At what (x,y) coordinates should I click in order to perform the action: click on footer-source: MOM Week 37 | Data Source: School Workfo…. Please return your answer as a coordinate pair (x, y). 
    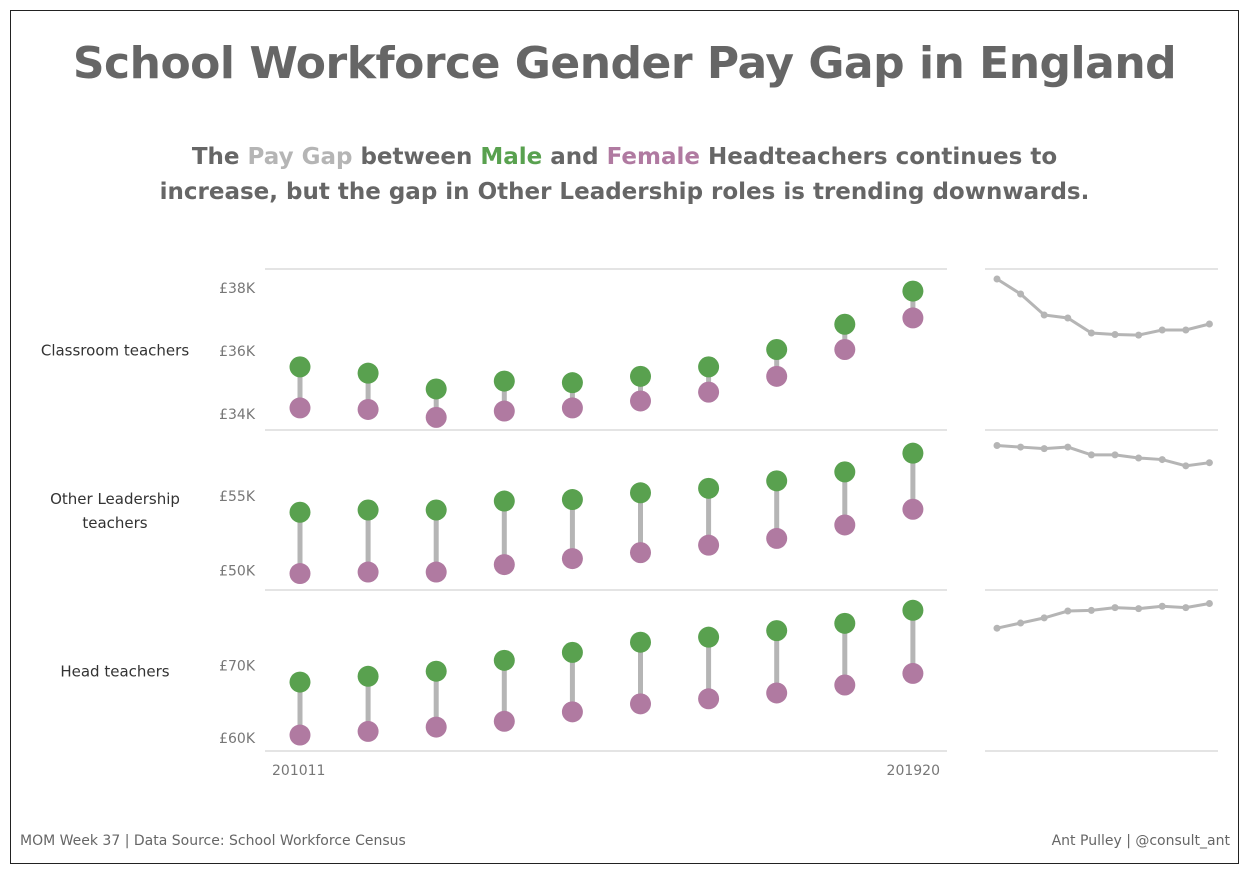
    Looking at the image, I should click on (213, 841).